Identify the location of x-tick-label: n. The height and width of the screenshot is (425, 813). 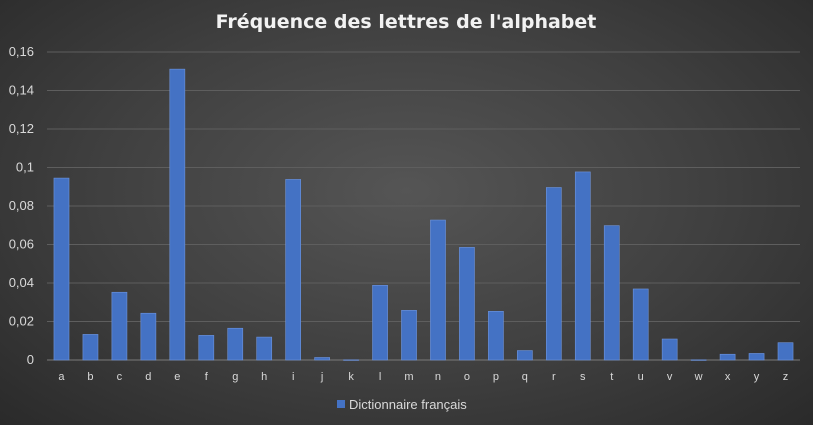
(438, 377).